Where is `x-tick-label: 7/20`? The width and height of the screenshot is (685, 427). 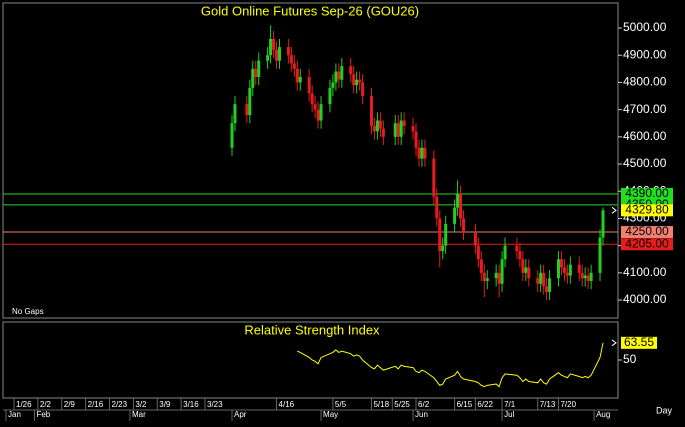 x-tick-label: 7/20 is located at coordinates (568, 404).